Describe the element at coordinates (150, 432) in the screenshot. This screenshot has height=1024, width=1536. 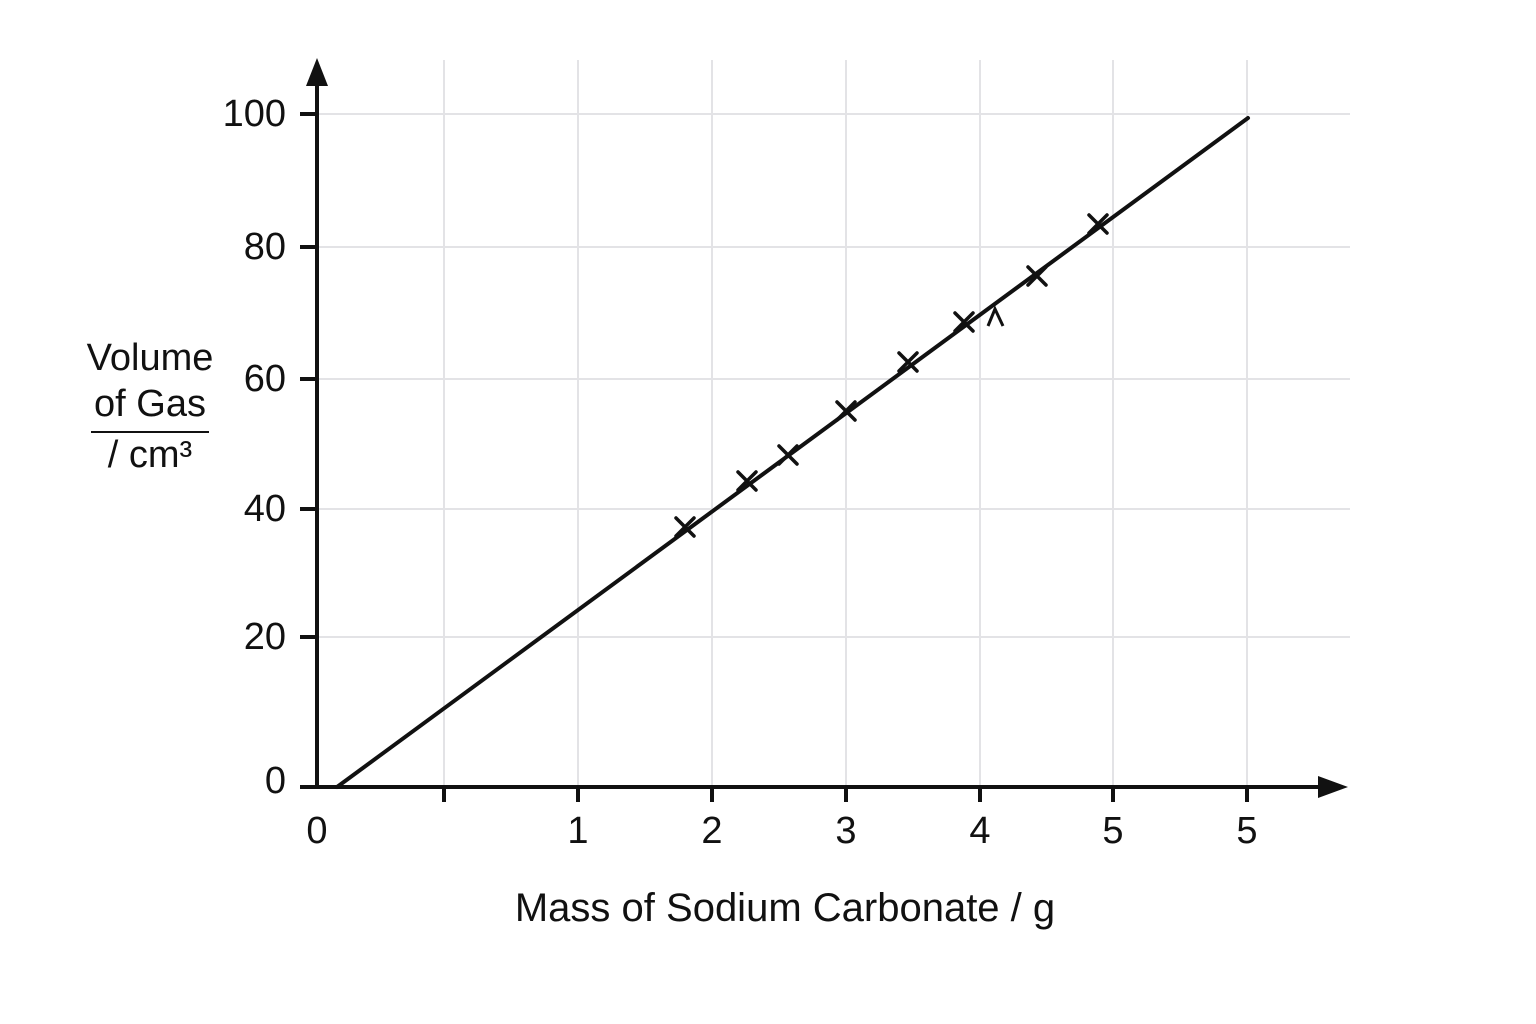
I see `y-axis-title-divider` at that location.